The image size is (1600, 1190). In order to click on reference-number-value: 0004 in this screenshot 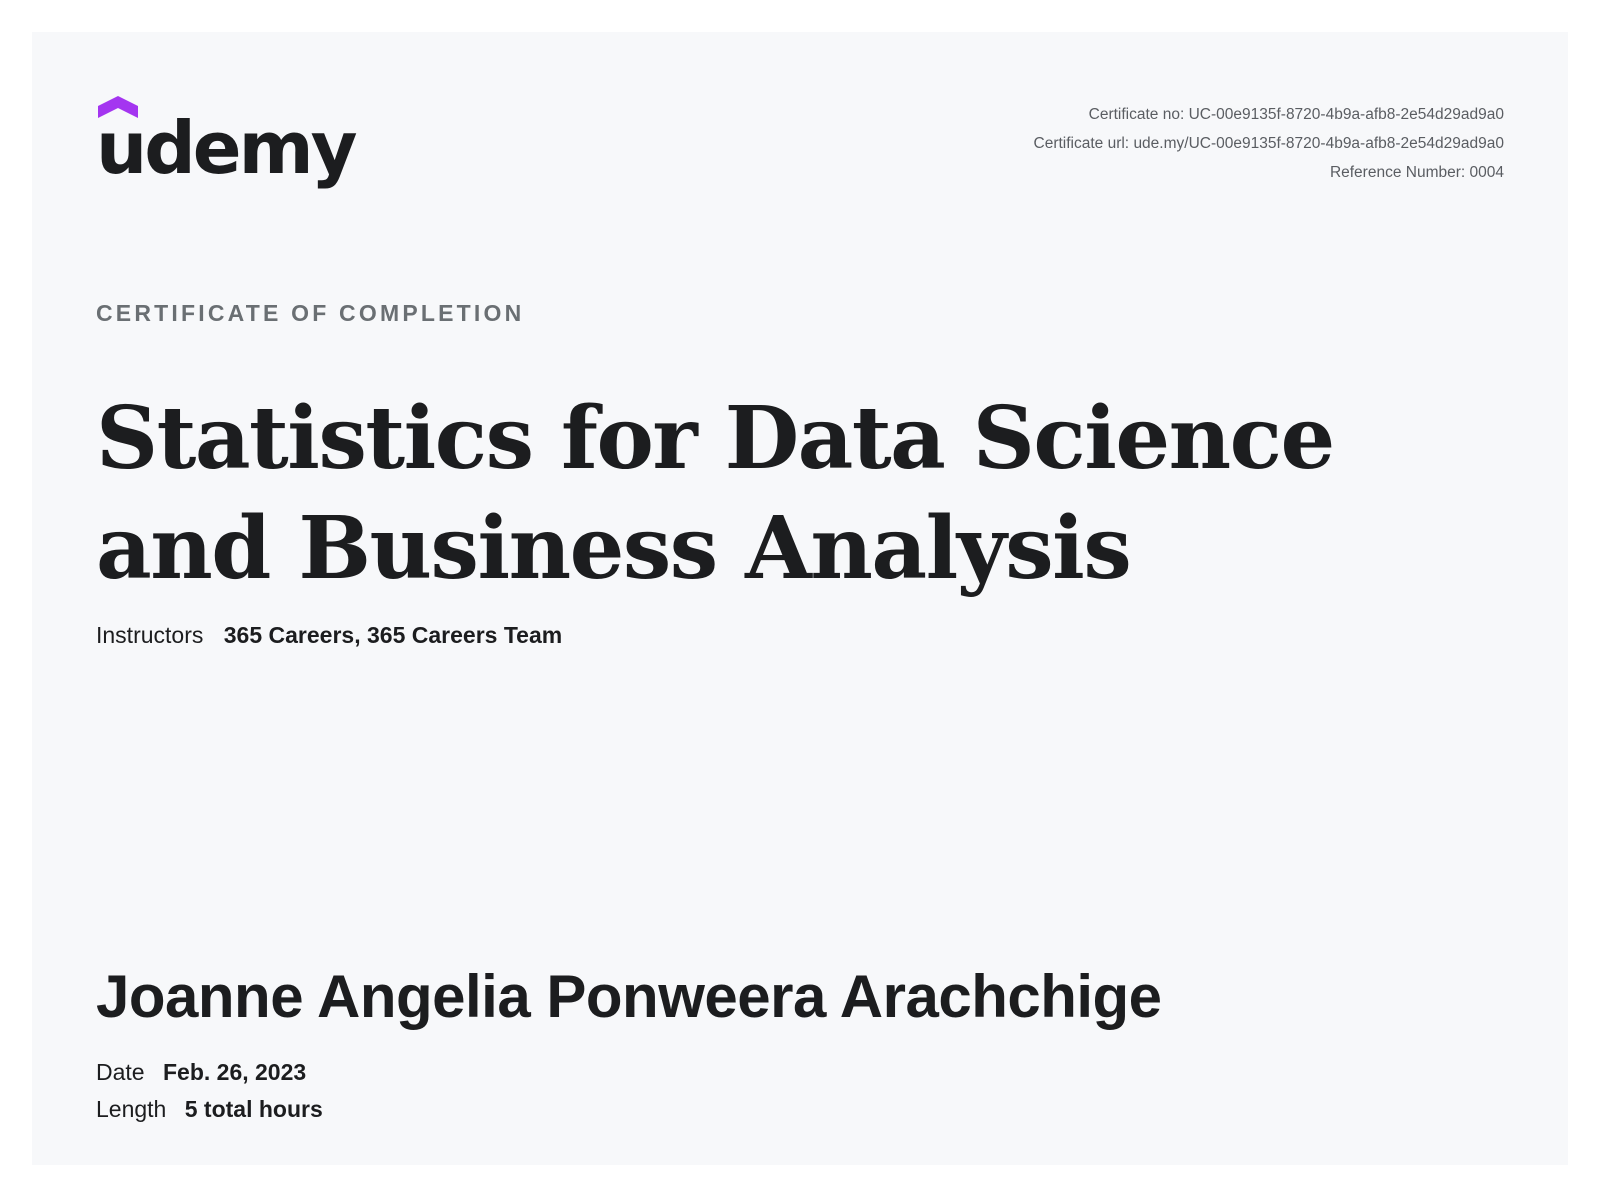, I will do `click(1486, 172)`.